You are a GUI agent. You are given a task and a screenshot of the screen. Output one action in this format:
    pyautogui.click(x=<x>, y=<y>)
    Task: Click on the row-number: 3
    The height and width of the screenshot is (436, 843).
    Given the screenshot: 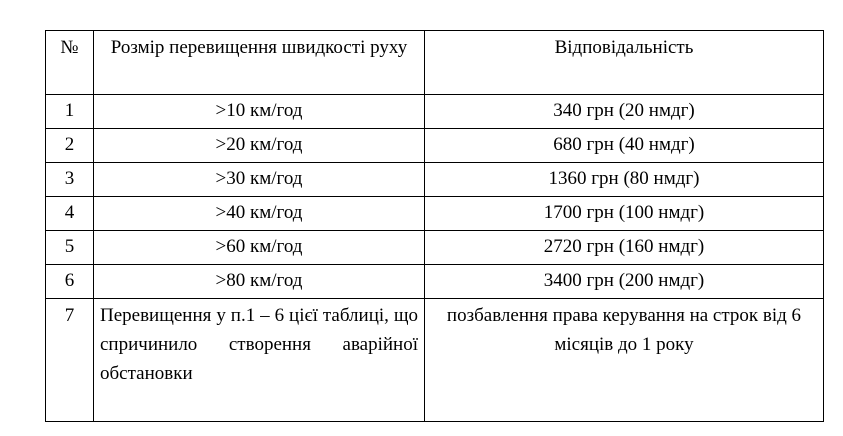 What is the action you would take?
    pyautogui.click(x=69, y=179)
    